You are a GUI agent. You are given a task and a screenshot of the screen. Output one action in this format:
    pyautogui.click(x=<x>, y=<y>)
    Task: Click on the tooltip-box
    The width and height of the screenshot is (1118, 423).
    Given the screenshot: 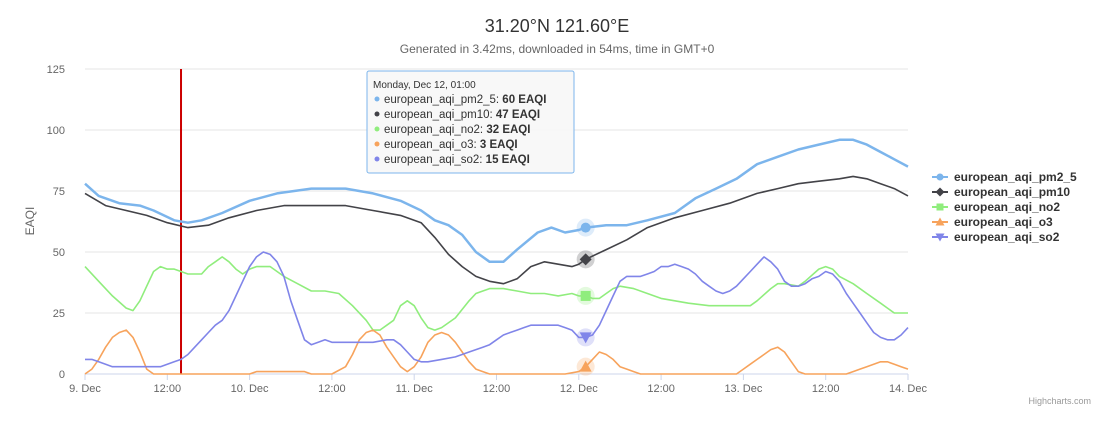 What is the action you would take?
    pyautogui.click(x=470, y=122)
    